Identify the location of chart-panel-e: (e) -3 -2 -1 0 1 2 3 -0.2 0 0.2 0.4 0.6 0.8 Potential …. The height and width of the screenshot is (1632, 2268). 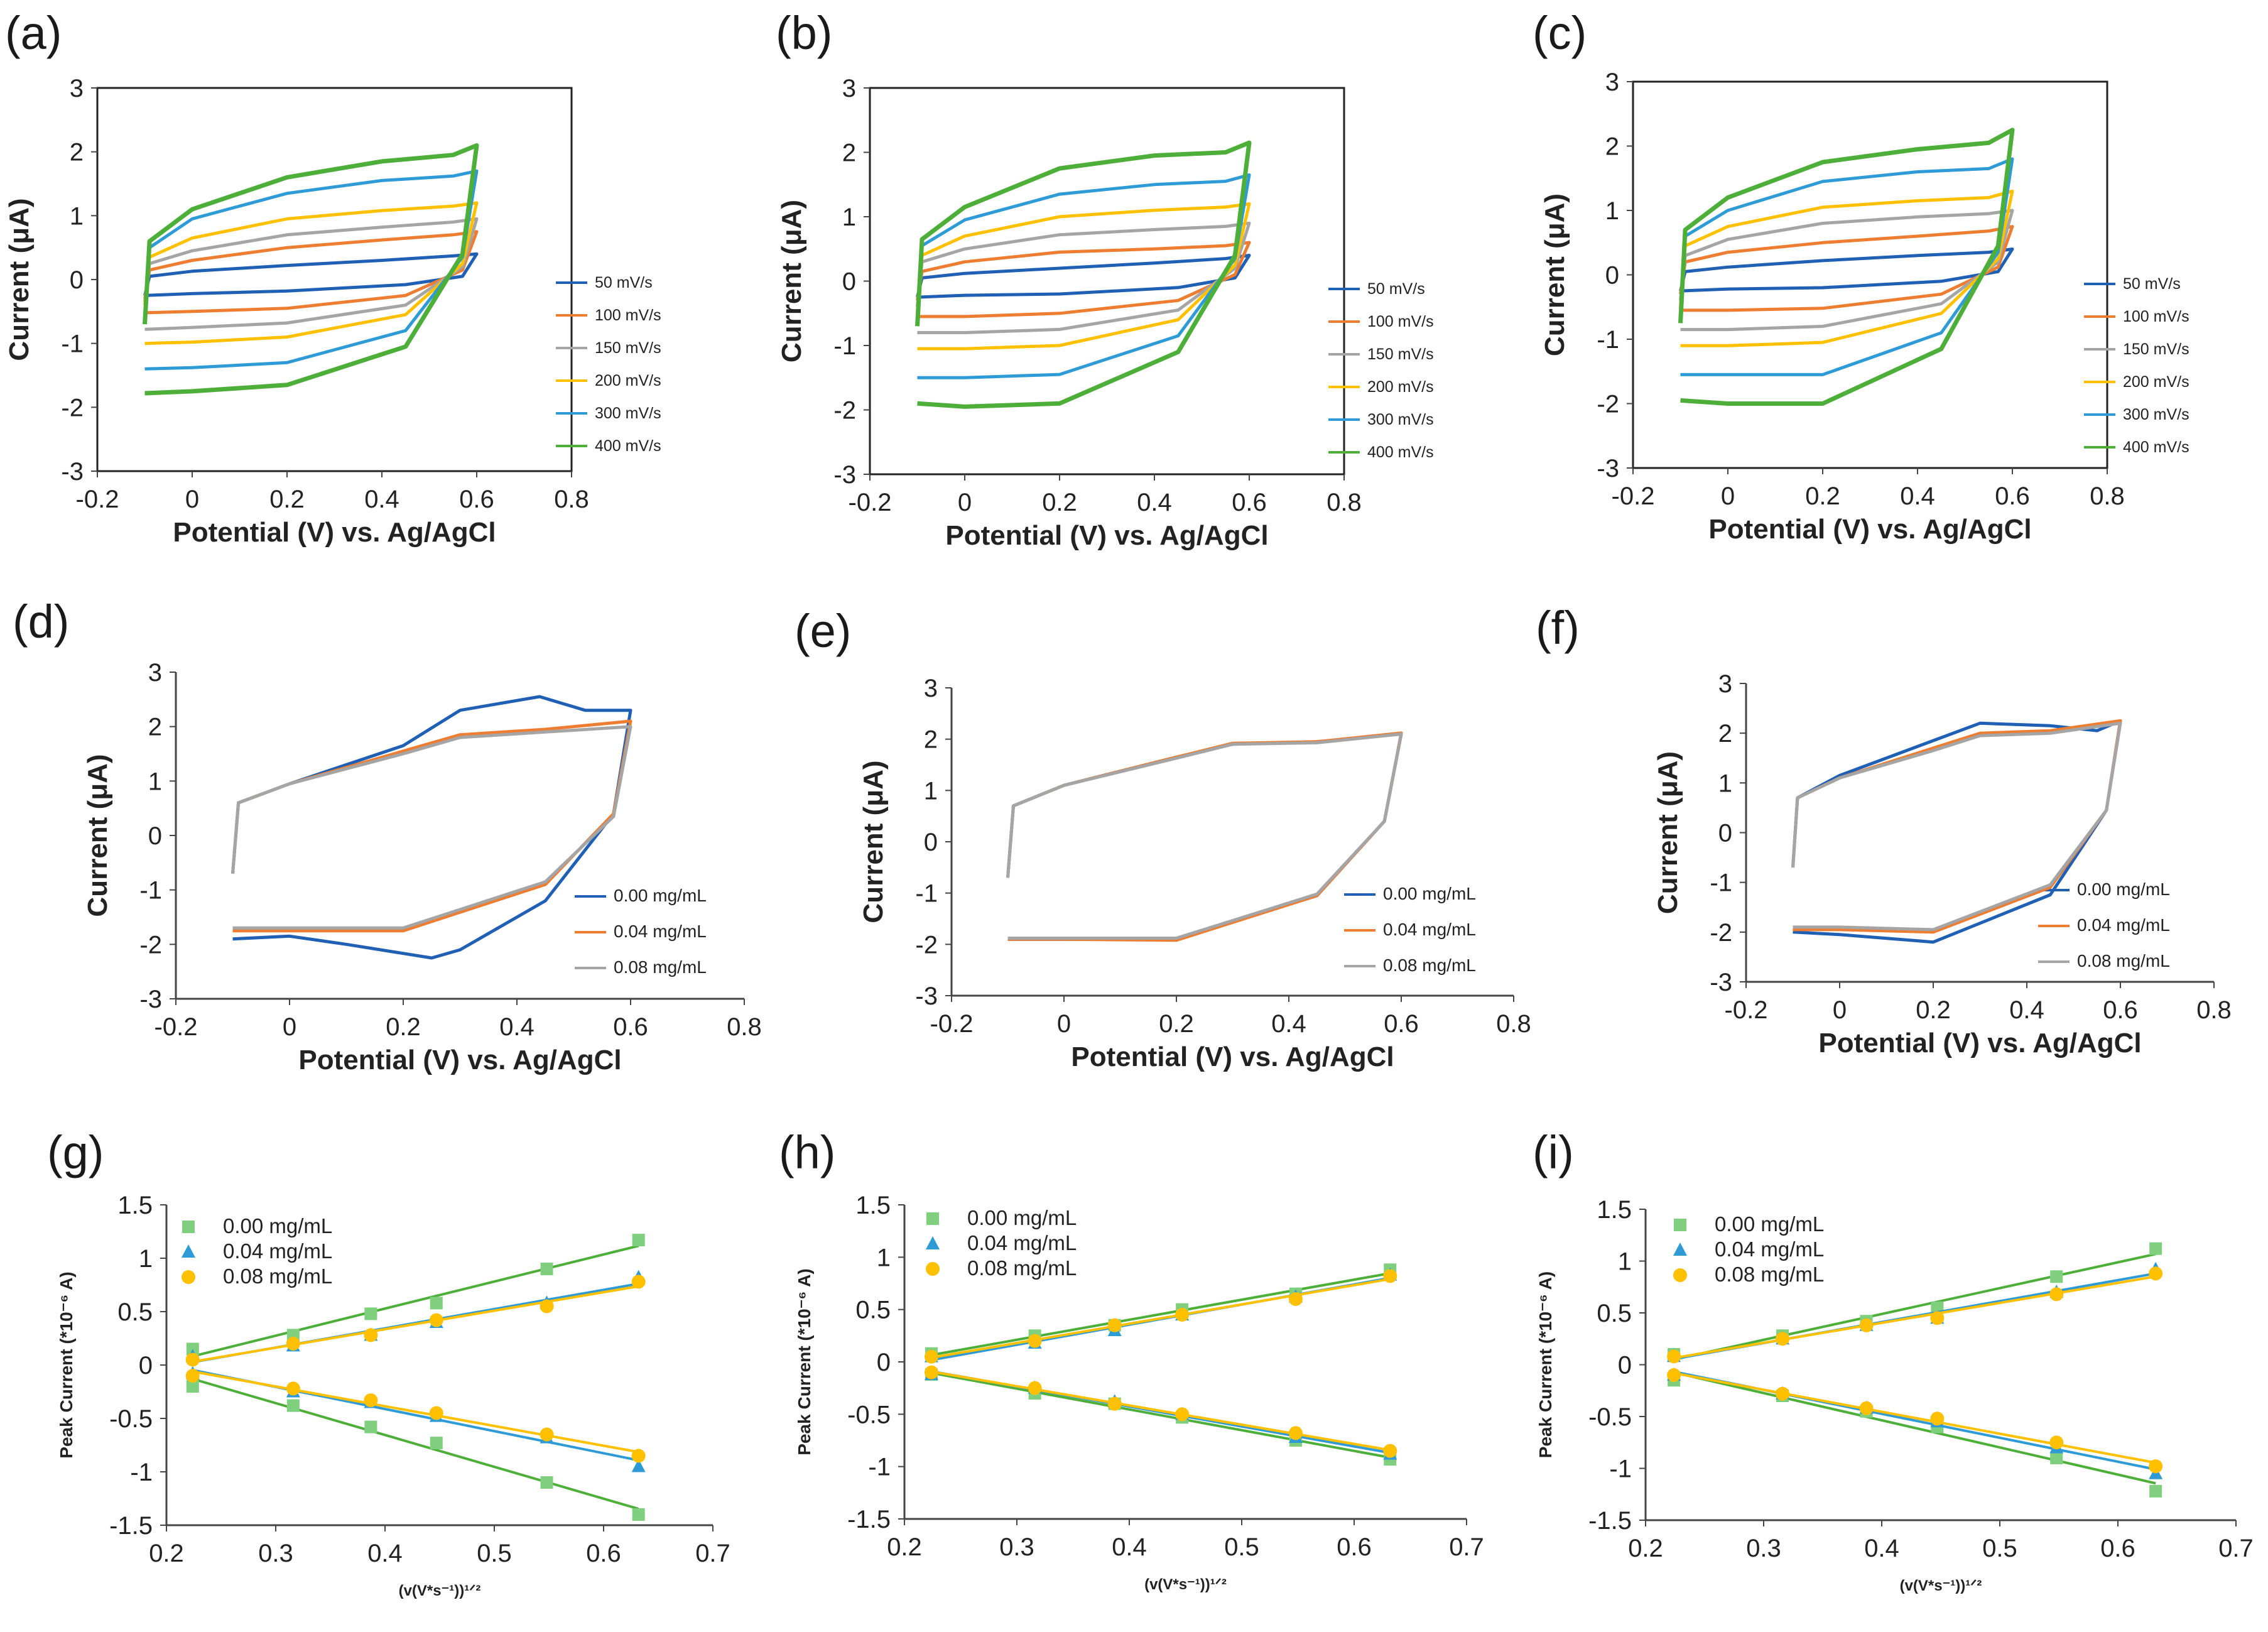
(1163, 838).